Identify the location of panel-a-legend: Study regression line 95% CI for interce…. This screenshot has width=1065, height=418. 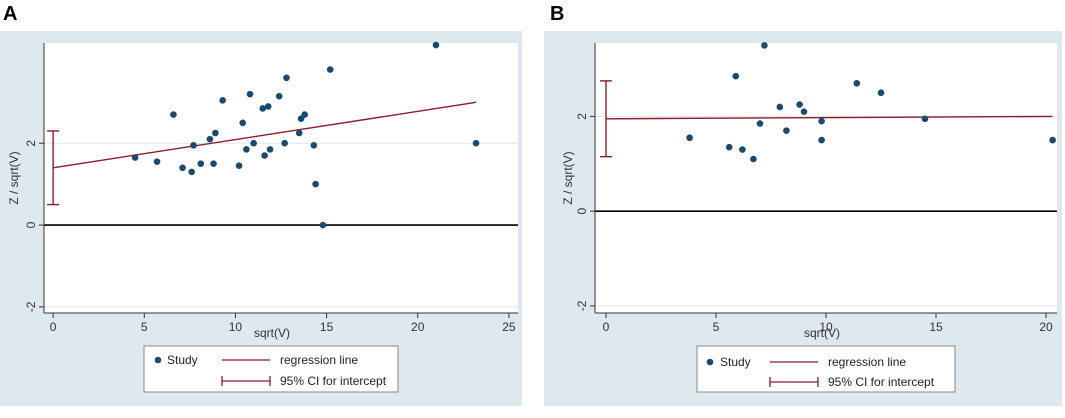
(271, 369).